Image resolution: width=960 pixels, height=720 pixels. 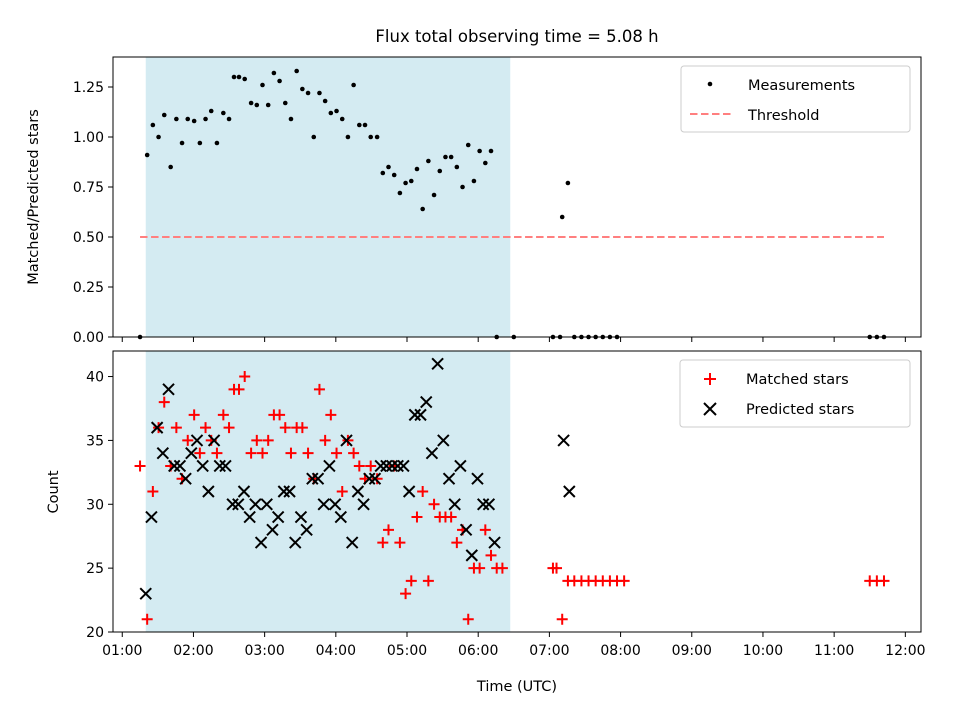 I want to click on count-y-tick-label: 20, so click(x=95, y=633).